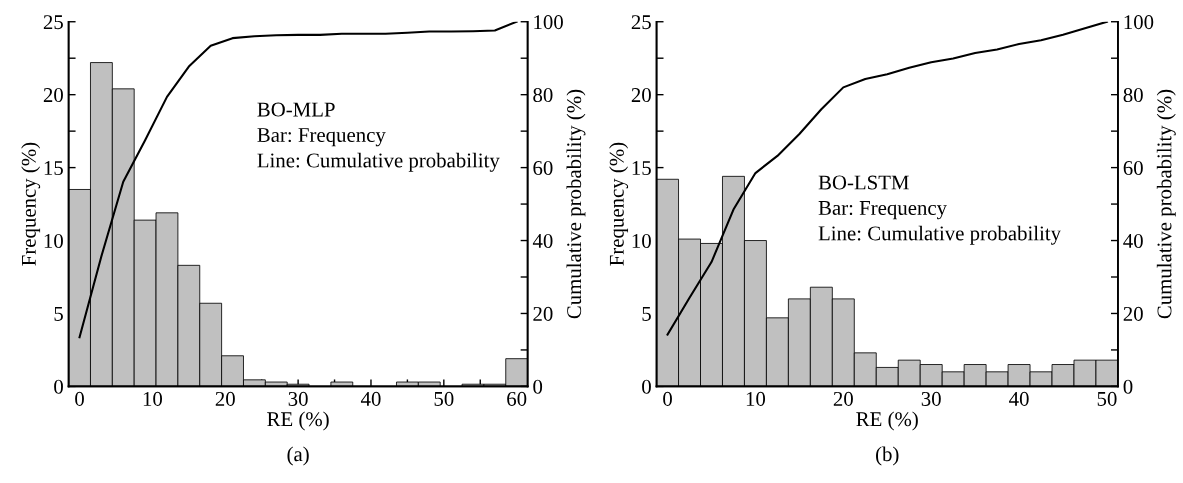 The height and width of the screenshot is (483, 1183). What do you see at coordinates (517, 398) in the screenshot?
I see `x-tick-label: 60` at bounding box center [517, 398].